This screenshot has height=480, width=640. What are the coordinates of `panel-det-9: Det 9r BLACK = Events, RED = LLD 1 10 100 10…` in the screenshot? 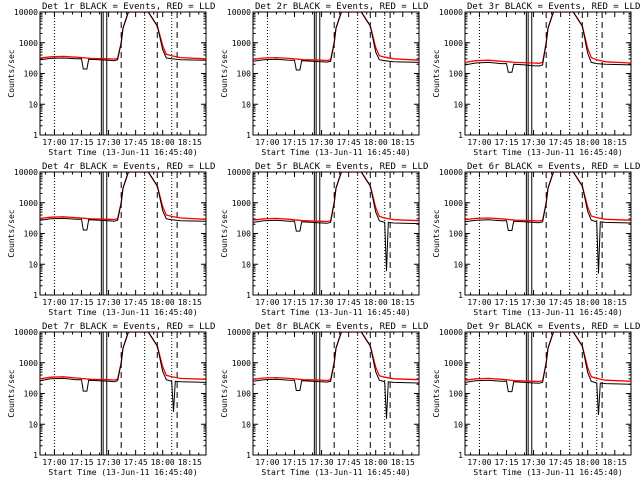 It's located at (536, 399).